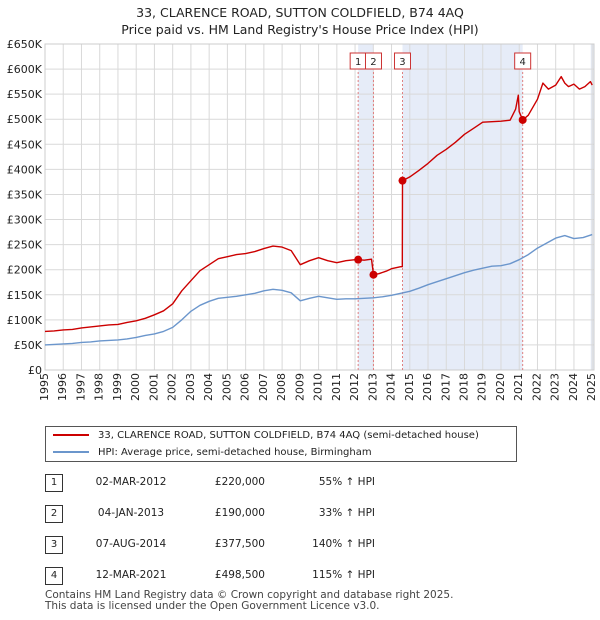 The image size is (600, 620). What do you see at coordinates (318, 387) in the screenshot?
I see `x-tick-label: 2010` at bounding box center [318, 387].